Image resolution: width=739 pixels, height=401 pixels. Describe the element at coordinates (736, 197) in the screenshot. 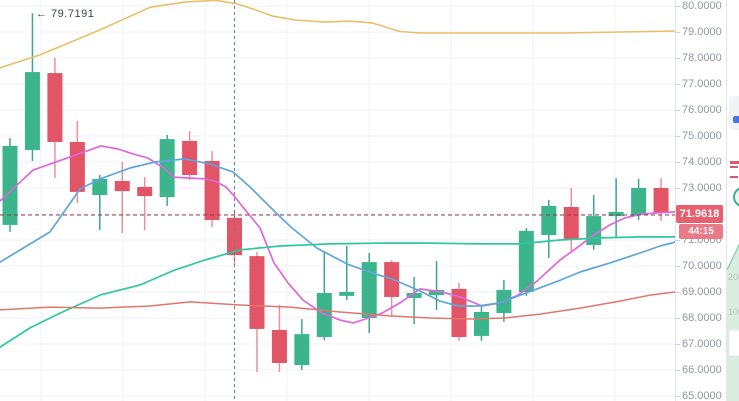

I see `panel-coin-icon` at that location.